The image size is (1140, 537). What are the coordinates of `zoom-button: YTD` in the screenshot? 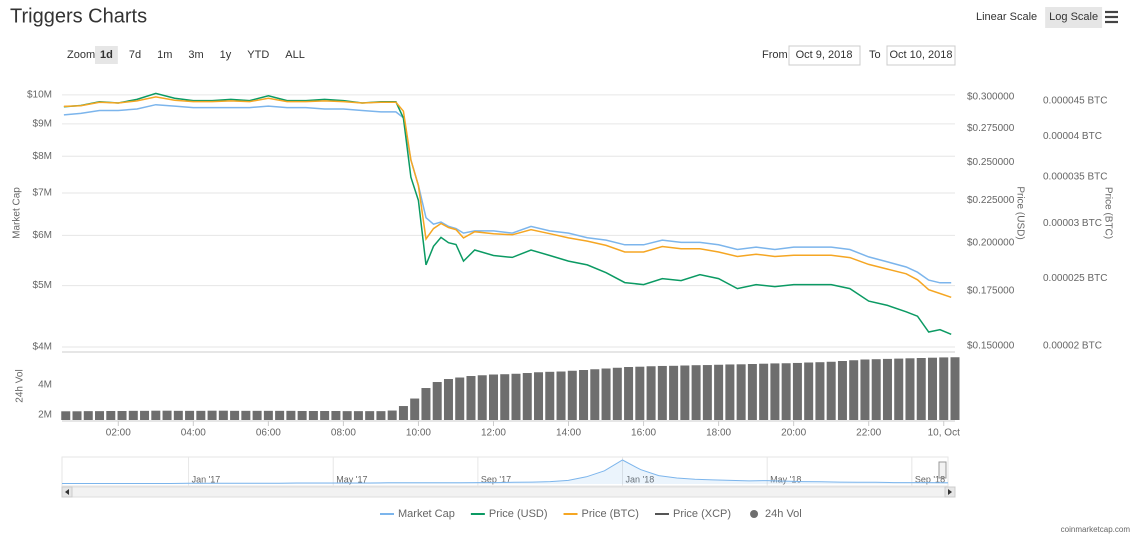 It's located at (258, 55).